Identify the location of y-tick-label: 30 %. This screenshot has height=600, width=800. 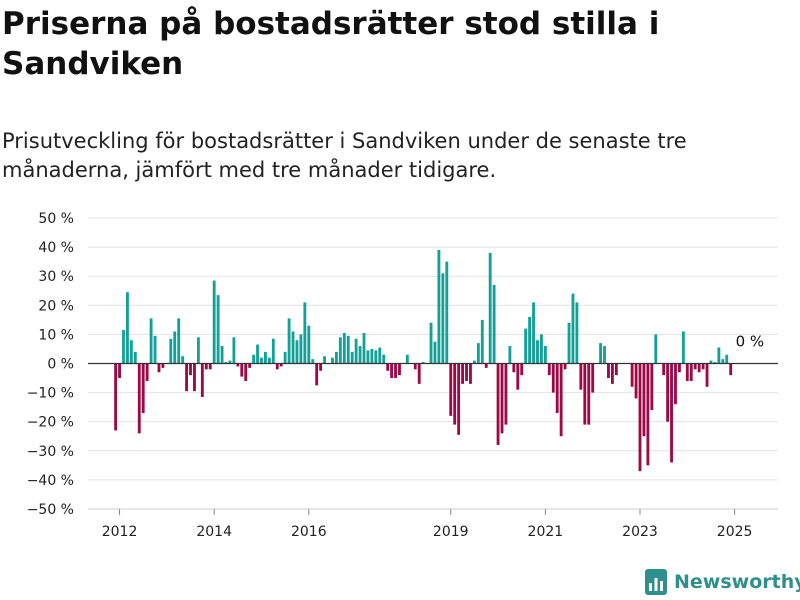
(56, 277).